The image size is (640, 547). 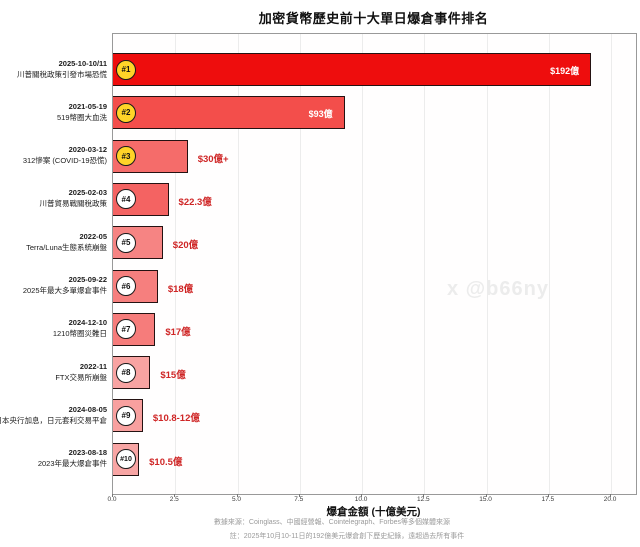 I want to click on rank-badge: #8, so click(x=126, y=372).